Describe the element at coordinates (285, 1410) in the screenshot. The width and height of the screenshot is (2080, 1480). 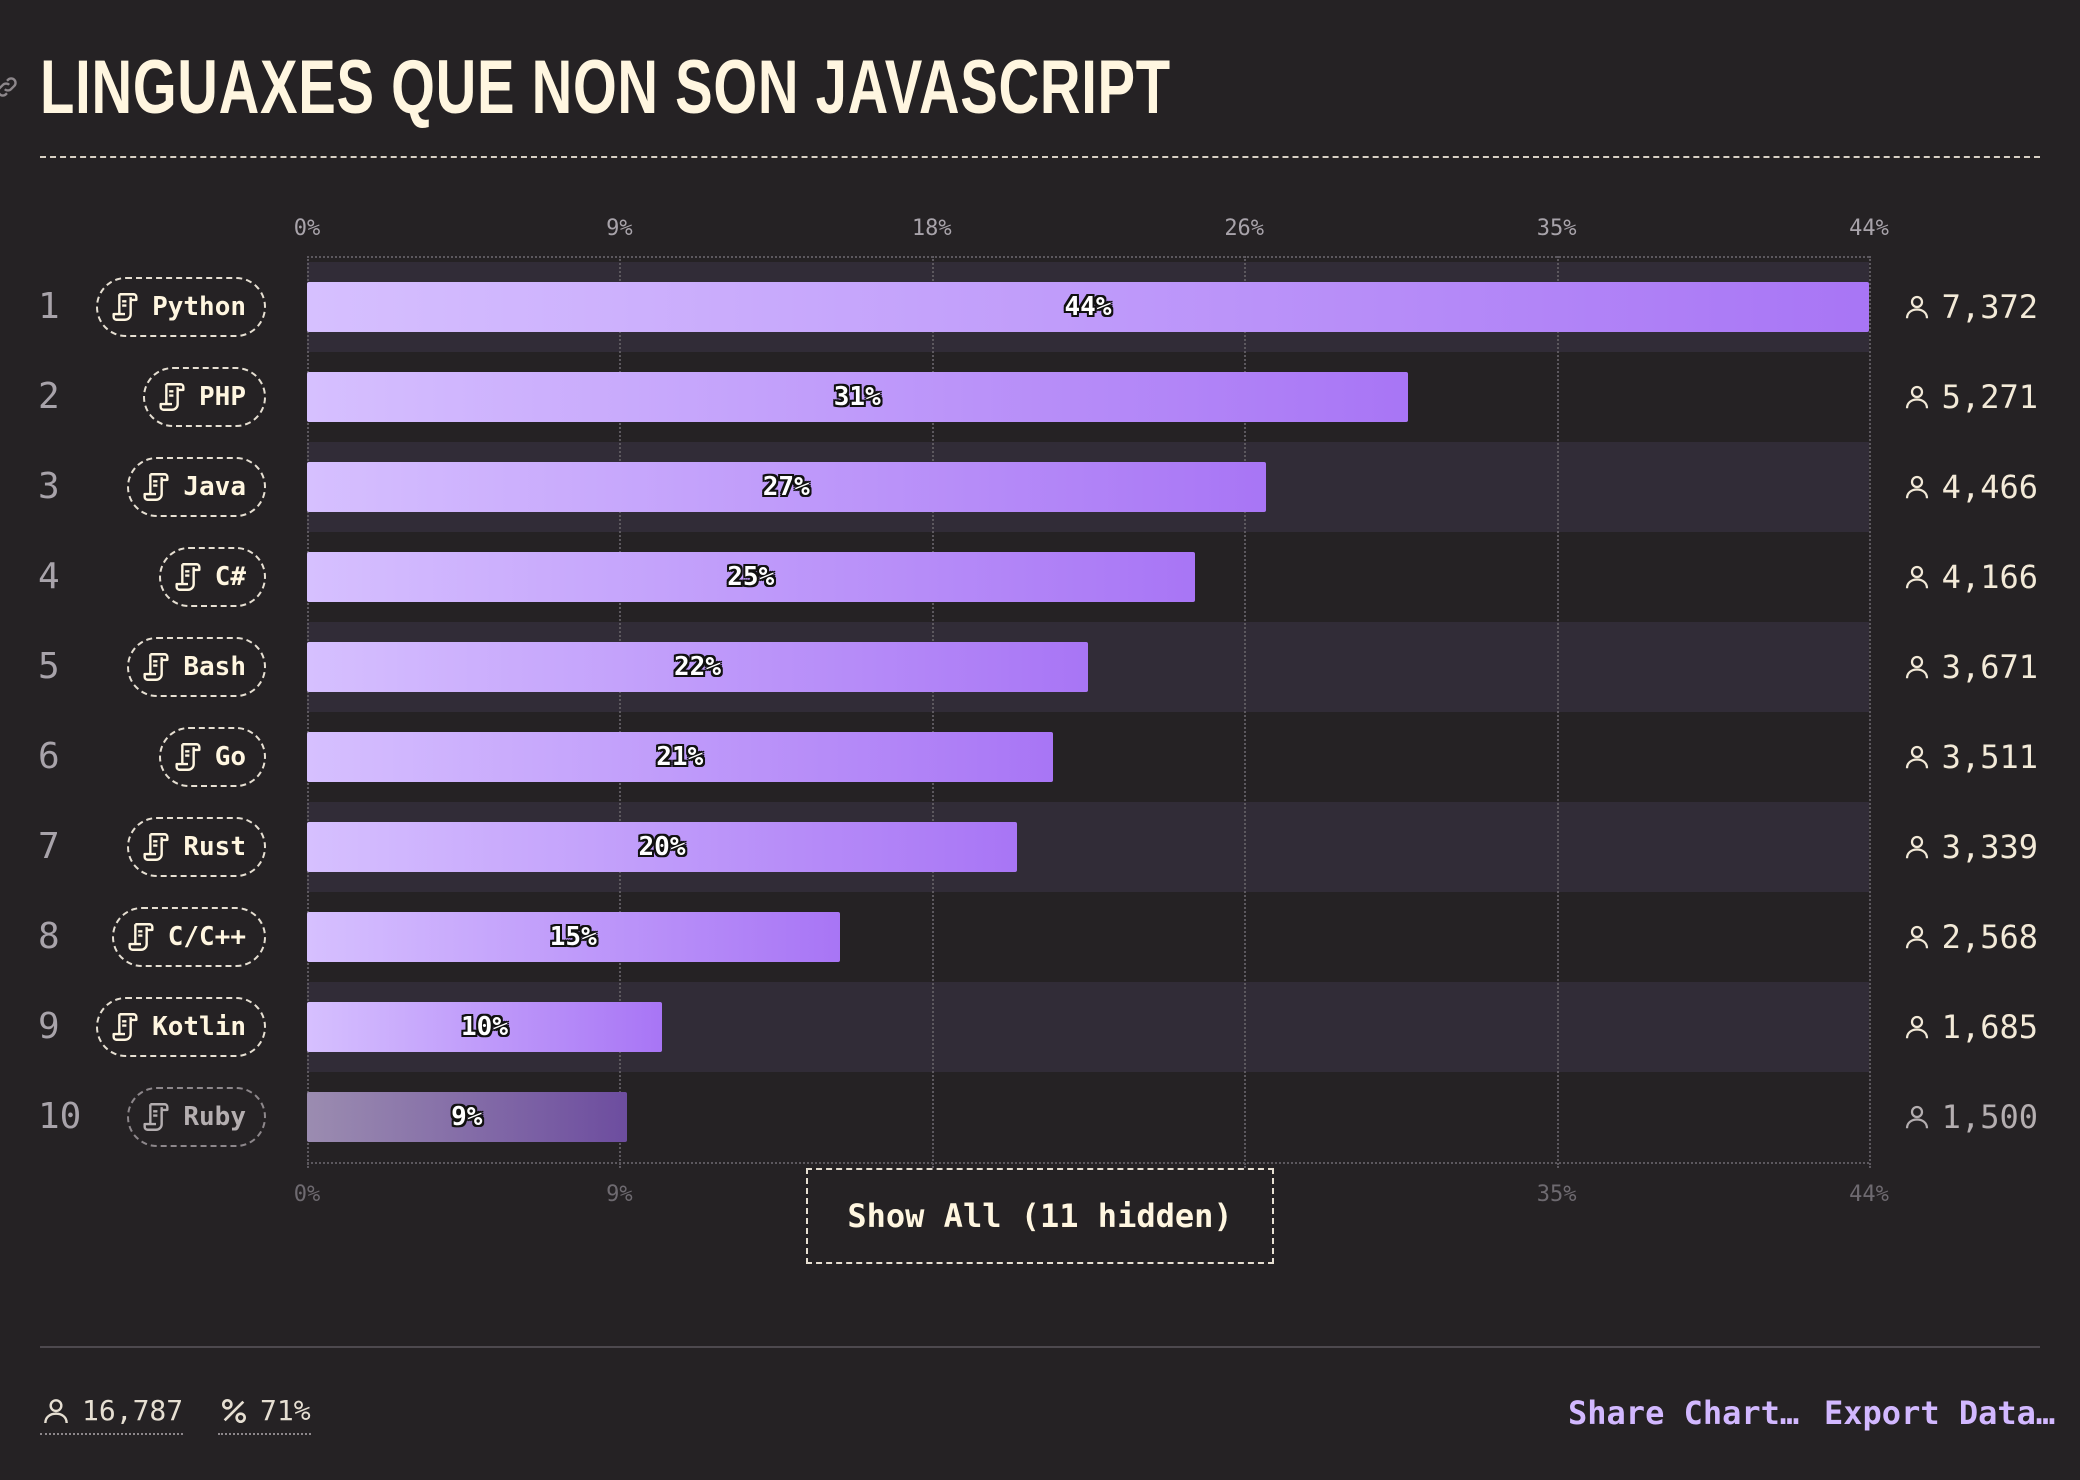
I see `percentage-value: 71%` at that location.